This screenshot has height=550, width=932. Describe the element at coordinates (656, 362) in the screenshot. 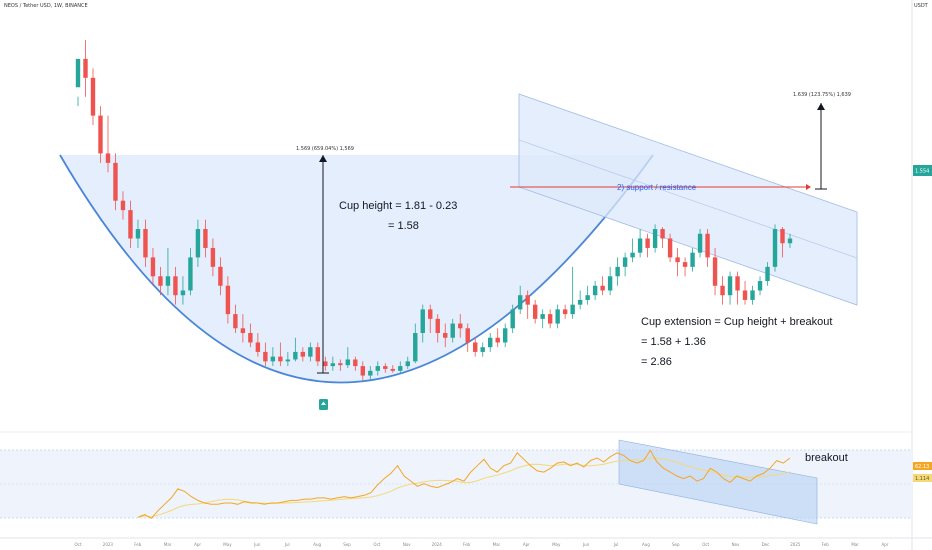

I see `cup-ext-text-3: = 2.86` at that location.